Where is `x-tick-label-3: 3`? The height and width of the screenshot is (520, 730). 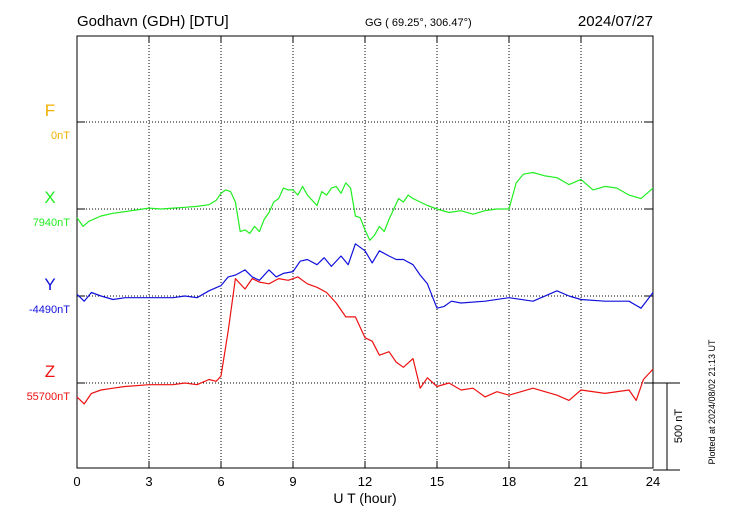
x-tick-label-3: 3 is located at coordinates (148, 481).